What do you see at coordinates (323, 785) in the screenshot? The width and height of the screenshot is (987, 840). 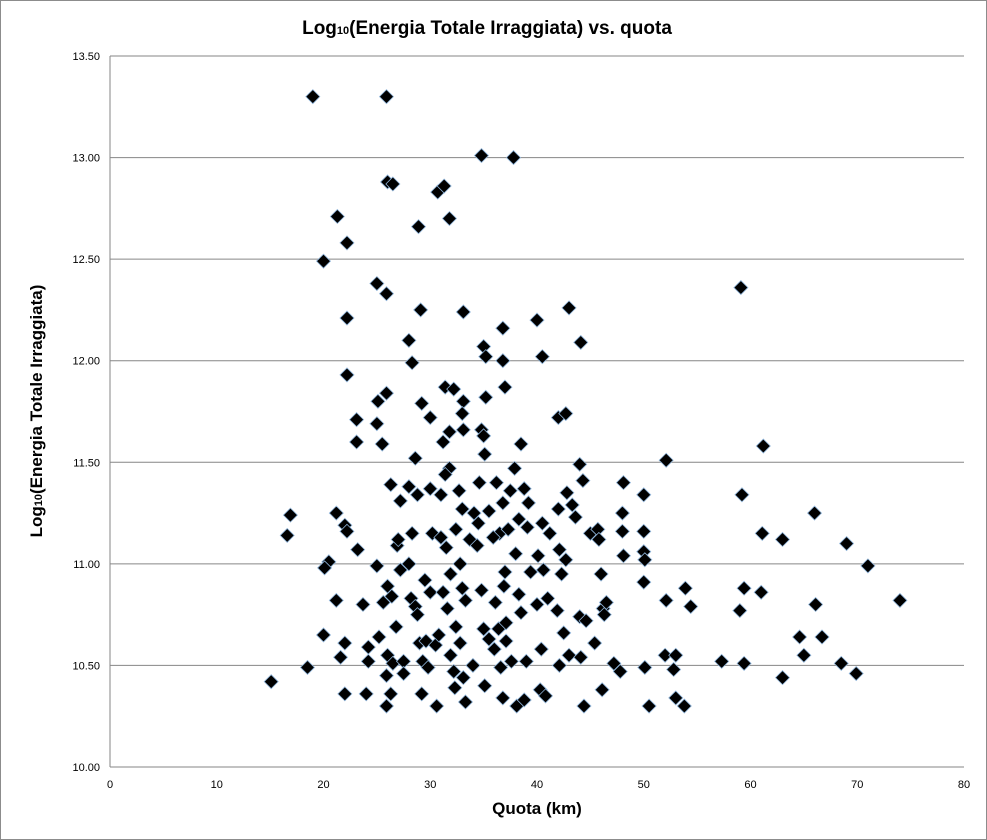 I see `x-tick-label: 20` at bounding box center [323, 785].